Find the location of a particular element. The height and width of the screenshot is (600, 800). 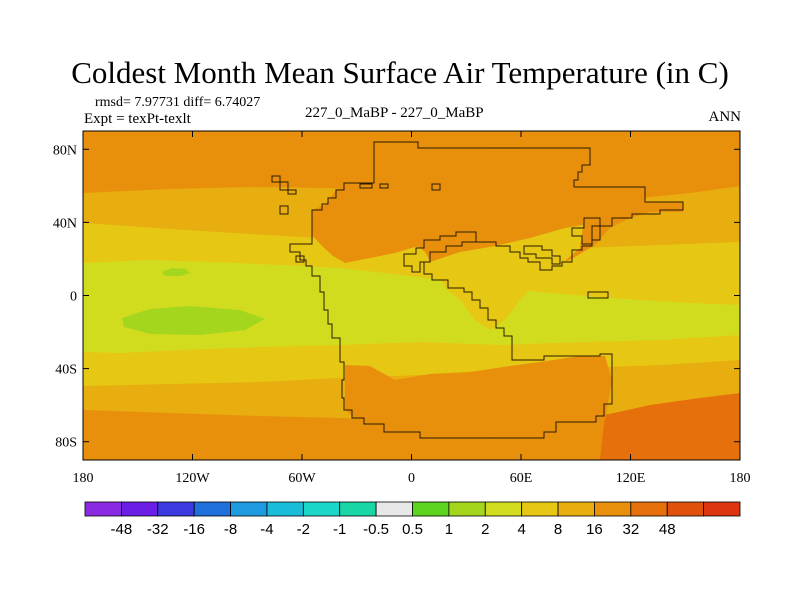

colorbar-label-11: 4 is located at coordinates (521, 529).